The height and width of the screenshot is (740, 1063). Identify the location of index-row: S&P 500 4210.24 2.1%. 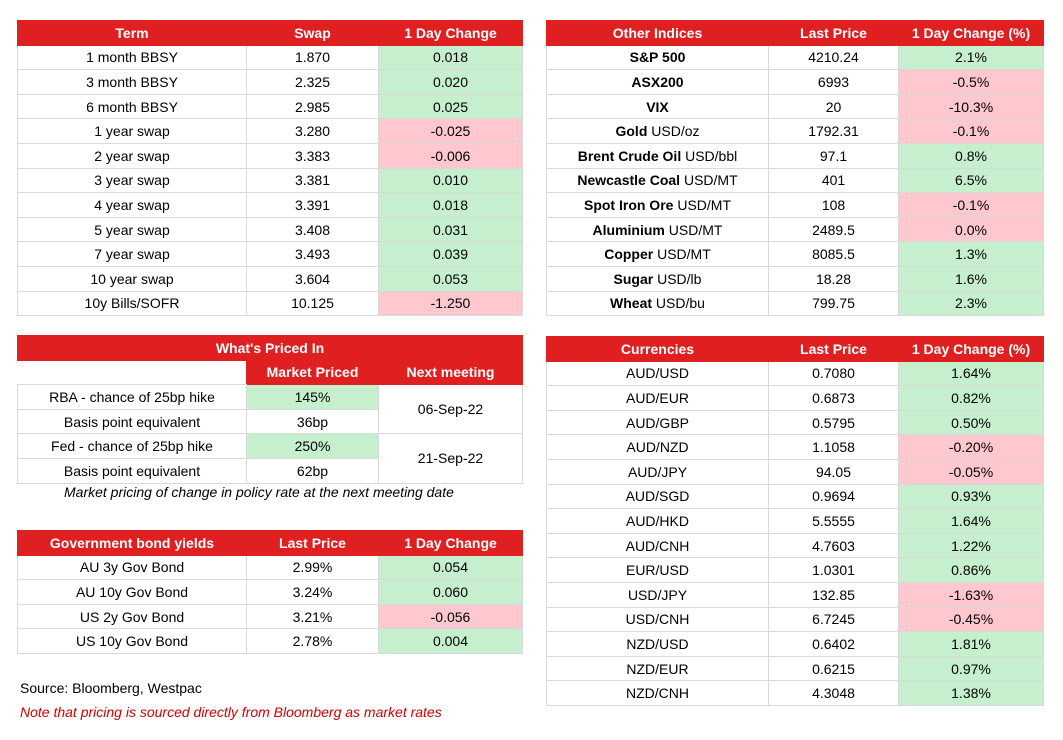
(795, 57).